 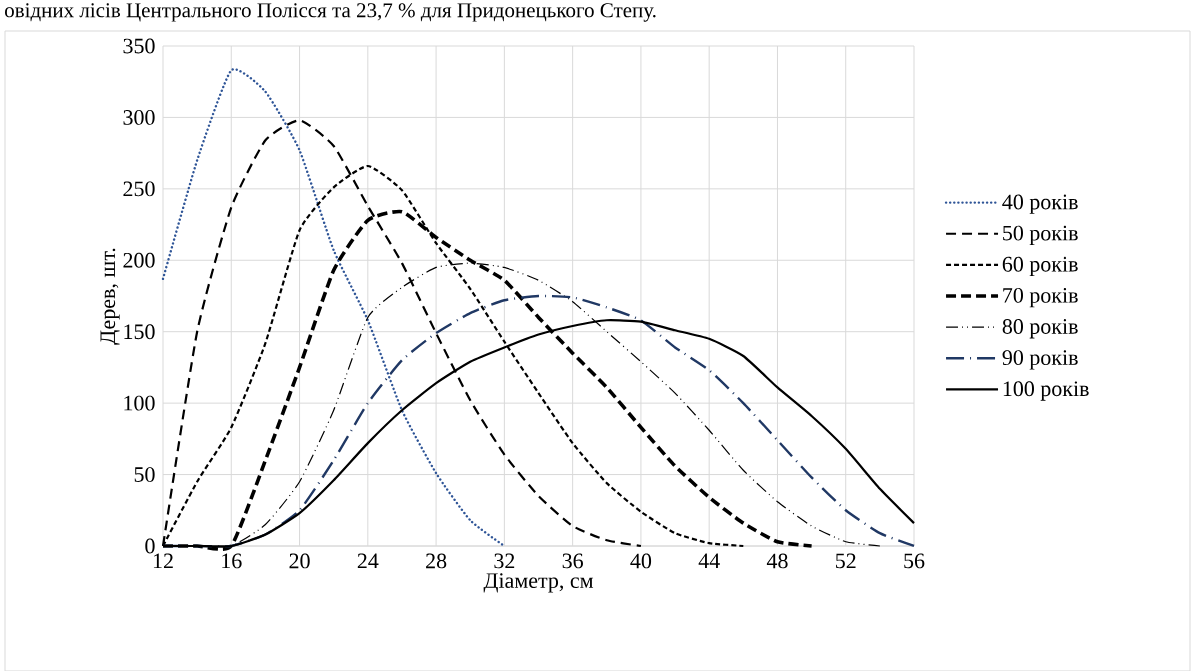 What do you see at coordinates (139, 117) in the screenshot?
I see `y-tick-label: 300` at bounding box center [139, 117].